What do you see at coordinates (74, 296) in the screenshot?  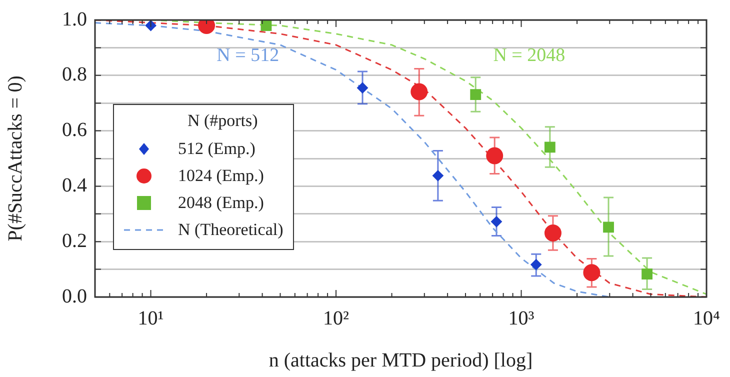 I see `y-tick-label: 0.0` at bounding box center [74, 296].